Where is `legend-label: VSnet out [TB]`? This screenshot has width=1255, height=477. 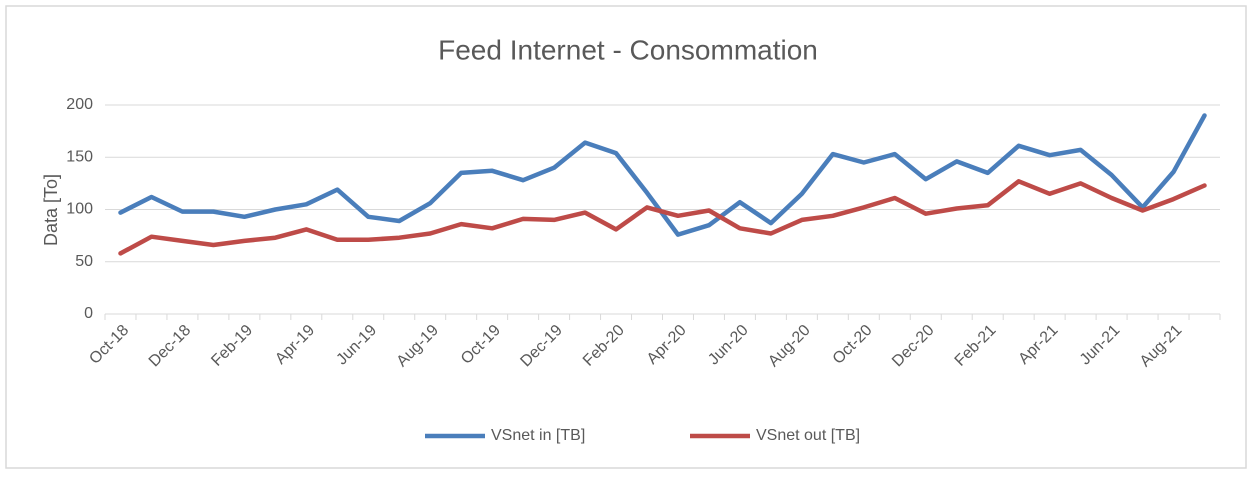 legend-label: VSnet out [TB] is located at coordinates (808, 435).